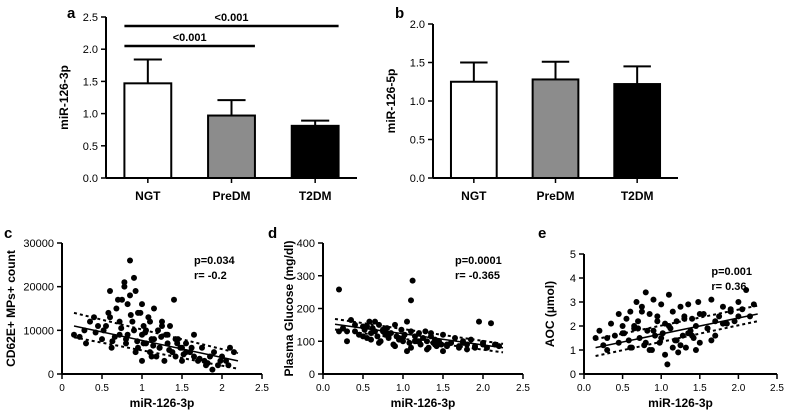 The width and height of the screenshot is (785, 412). Describe the element at coordinates (403, 388) in the screenshot. I see `x-tick-label: 1.0` at that location.